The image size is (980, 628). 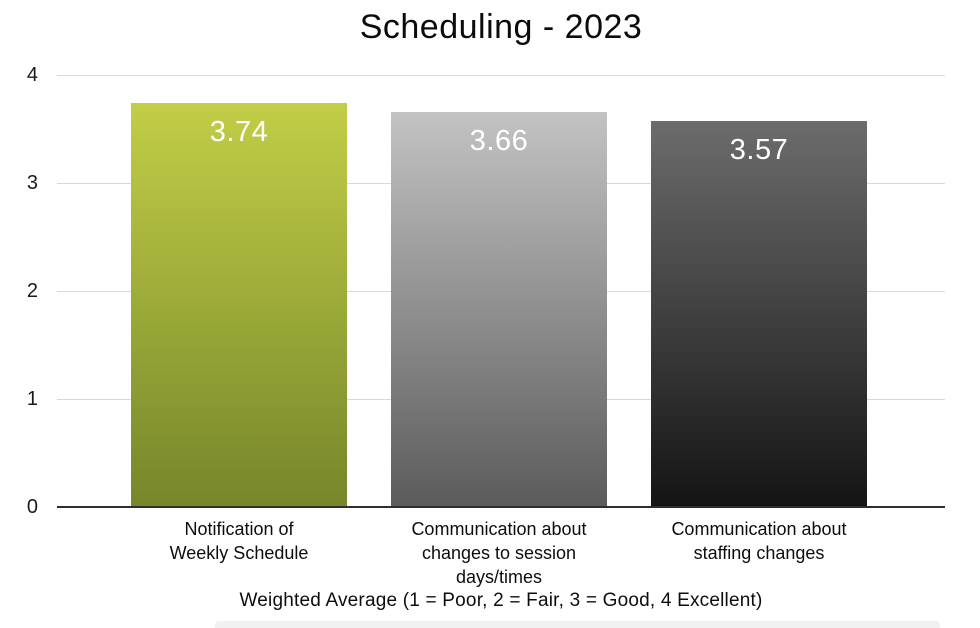 What do you see at coordinates (501, 507) in the screenshot?
I see `x-axis-line` at bounding box center [501, 507].